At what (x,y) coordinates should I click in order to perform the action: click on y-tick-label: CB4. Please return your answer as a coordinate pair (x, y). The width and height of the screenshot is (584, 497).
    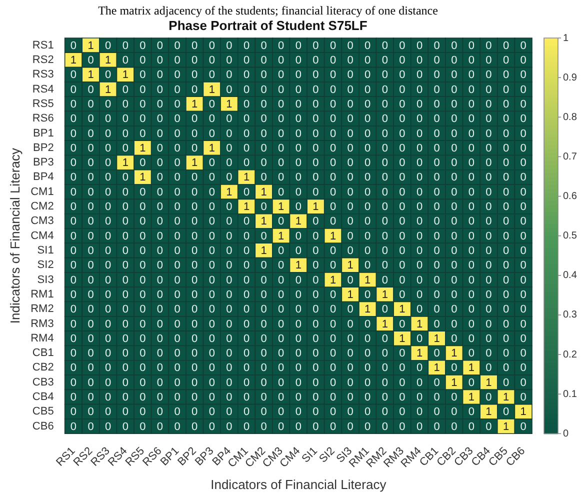
    Looking at the image, I should click on (43, 397).